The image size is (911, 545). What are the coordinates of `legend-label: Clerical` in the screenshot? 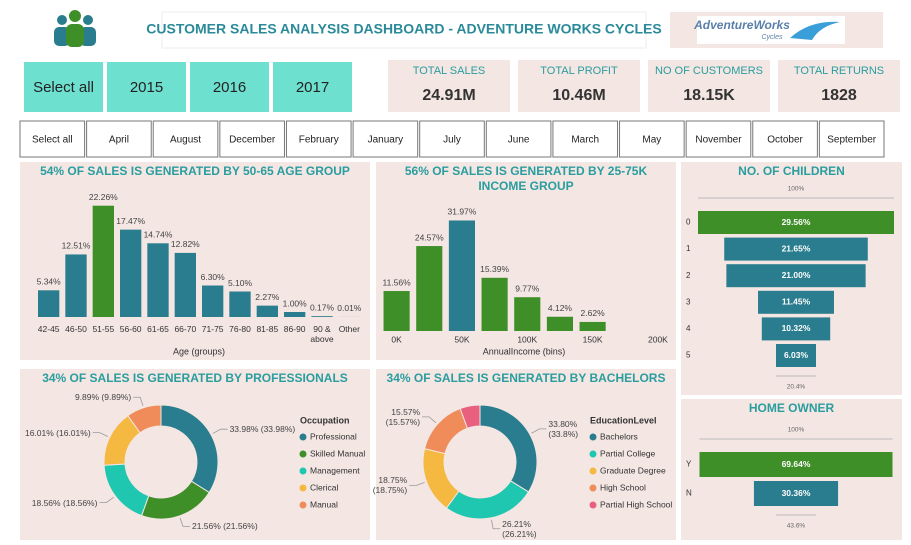 It's located at (324, 487).